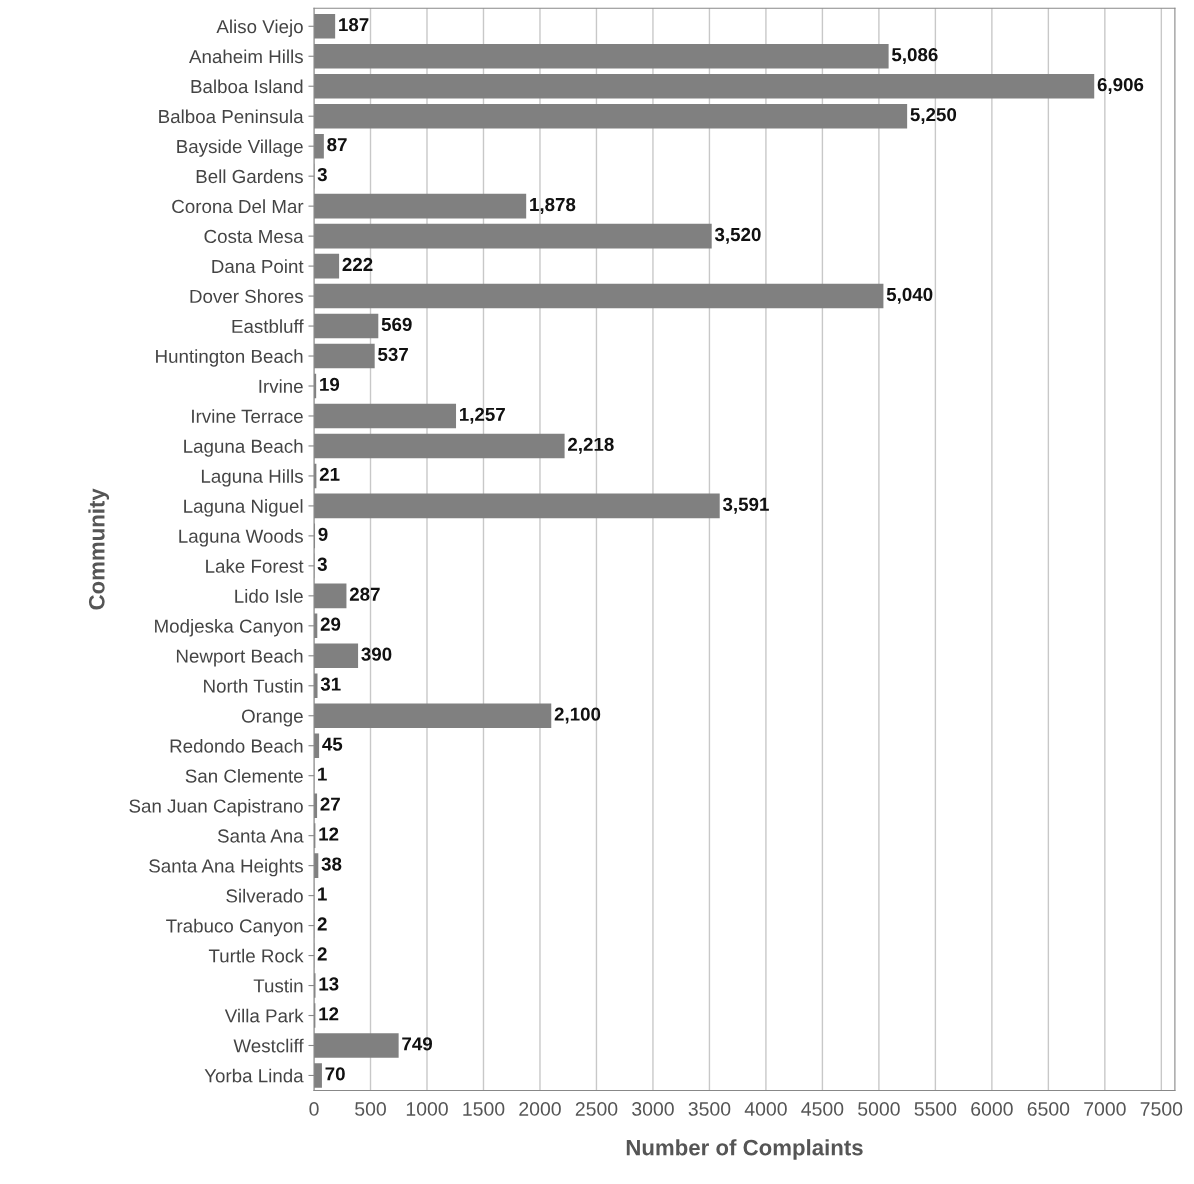 This screenshot has height=1184, width=1194. What do you see at coordinates (329, 474) in the screenshot?
I see `data-label: 21` at bounding box center [329, 474].